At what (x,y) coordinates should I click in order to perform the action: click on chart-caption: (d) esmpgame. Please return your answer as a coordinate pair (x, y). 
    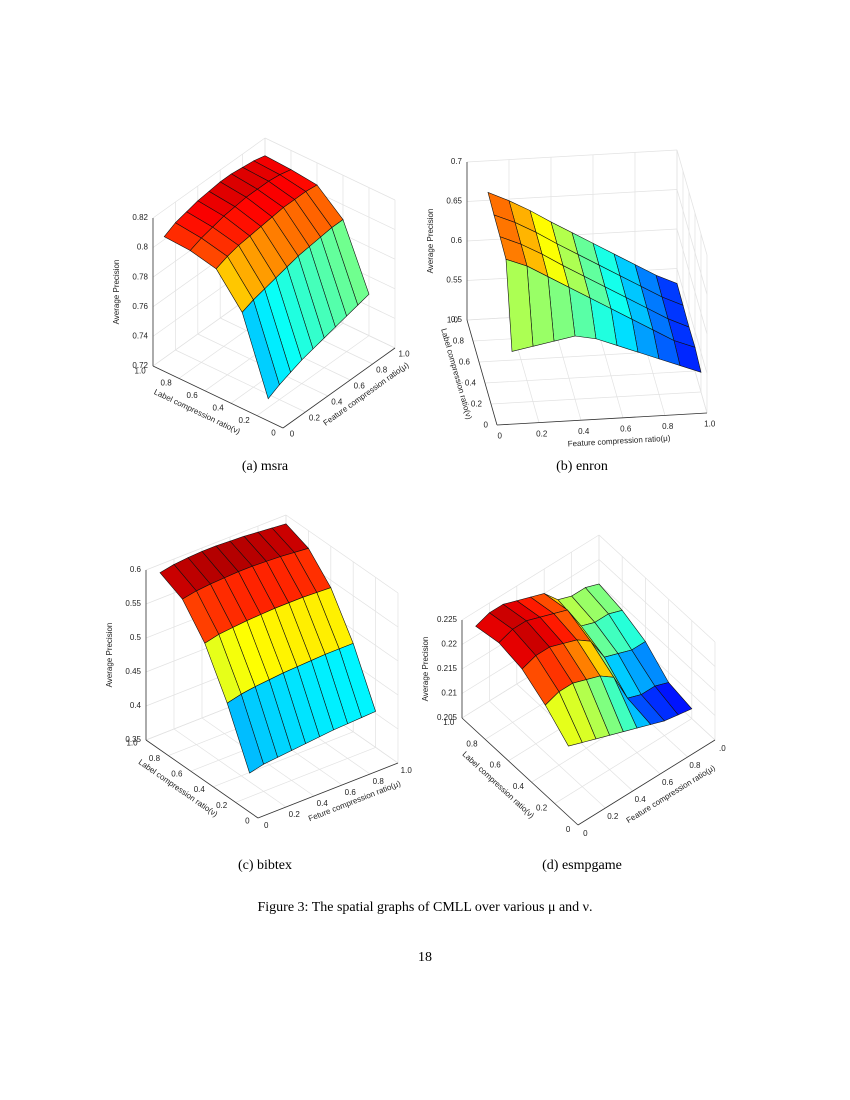
    Looking at the image, I should click on (582, 865).